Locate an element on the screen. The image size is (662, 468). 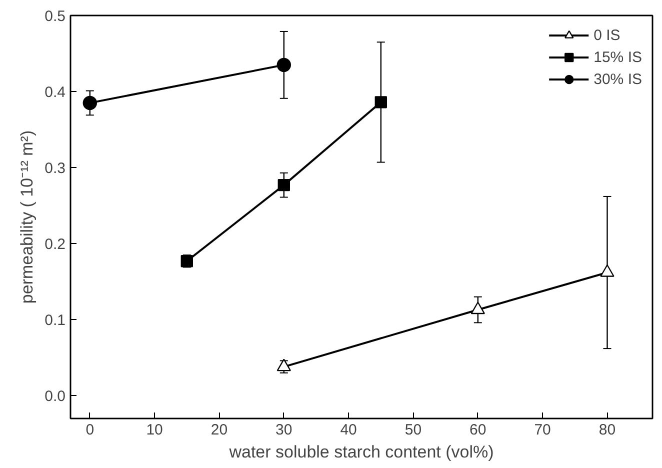
x-tick-label: 40 is located at coordinates (348, 430).